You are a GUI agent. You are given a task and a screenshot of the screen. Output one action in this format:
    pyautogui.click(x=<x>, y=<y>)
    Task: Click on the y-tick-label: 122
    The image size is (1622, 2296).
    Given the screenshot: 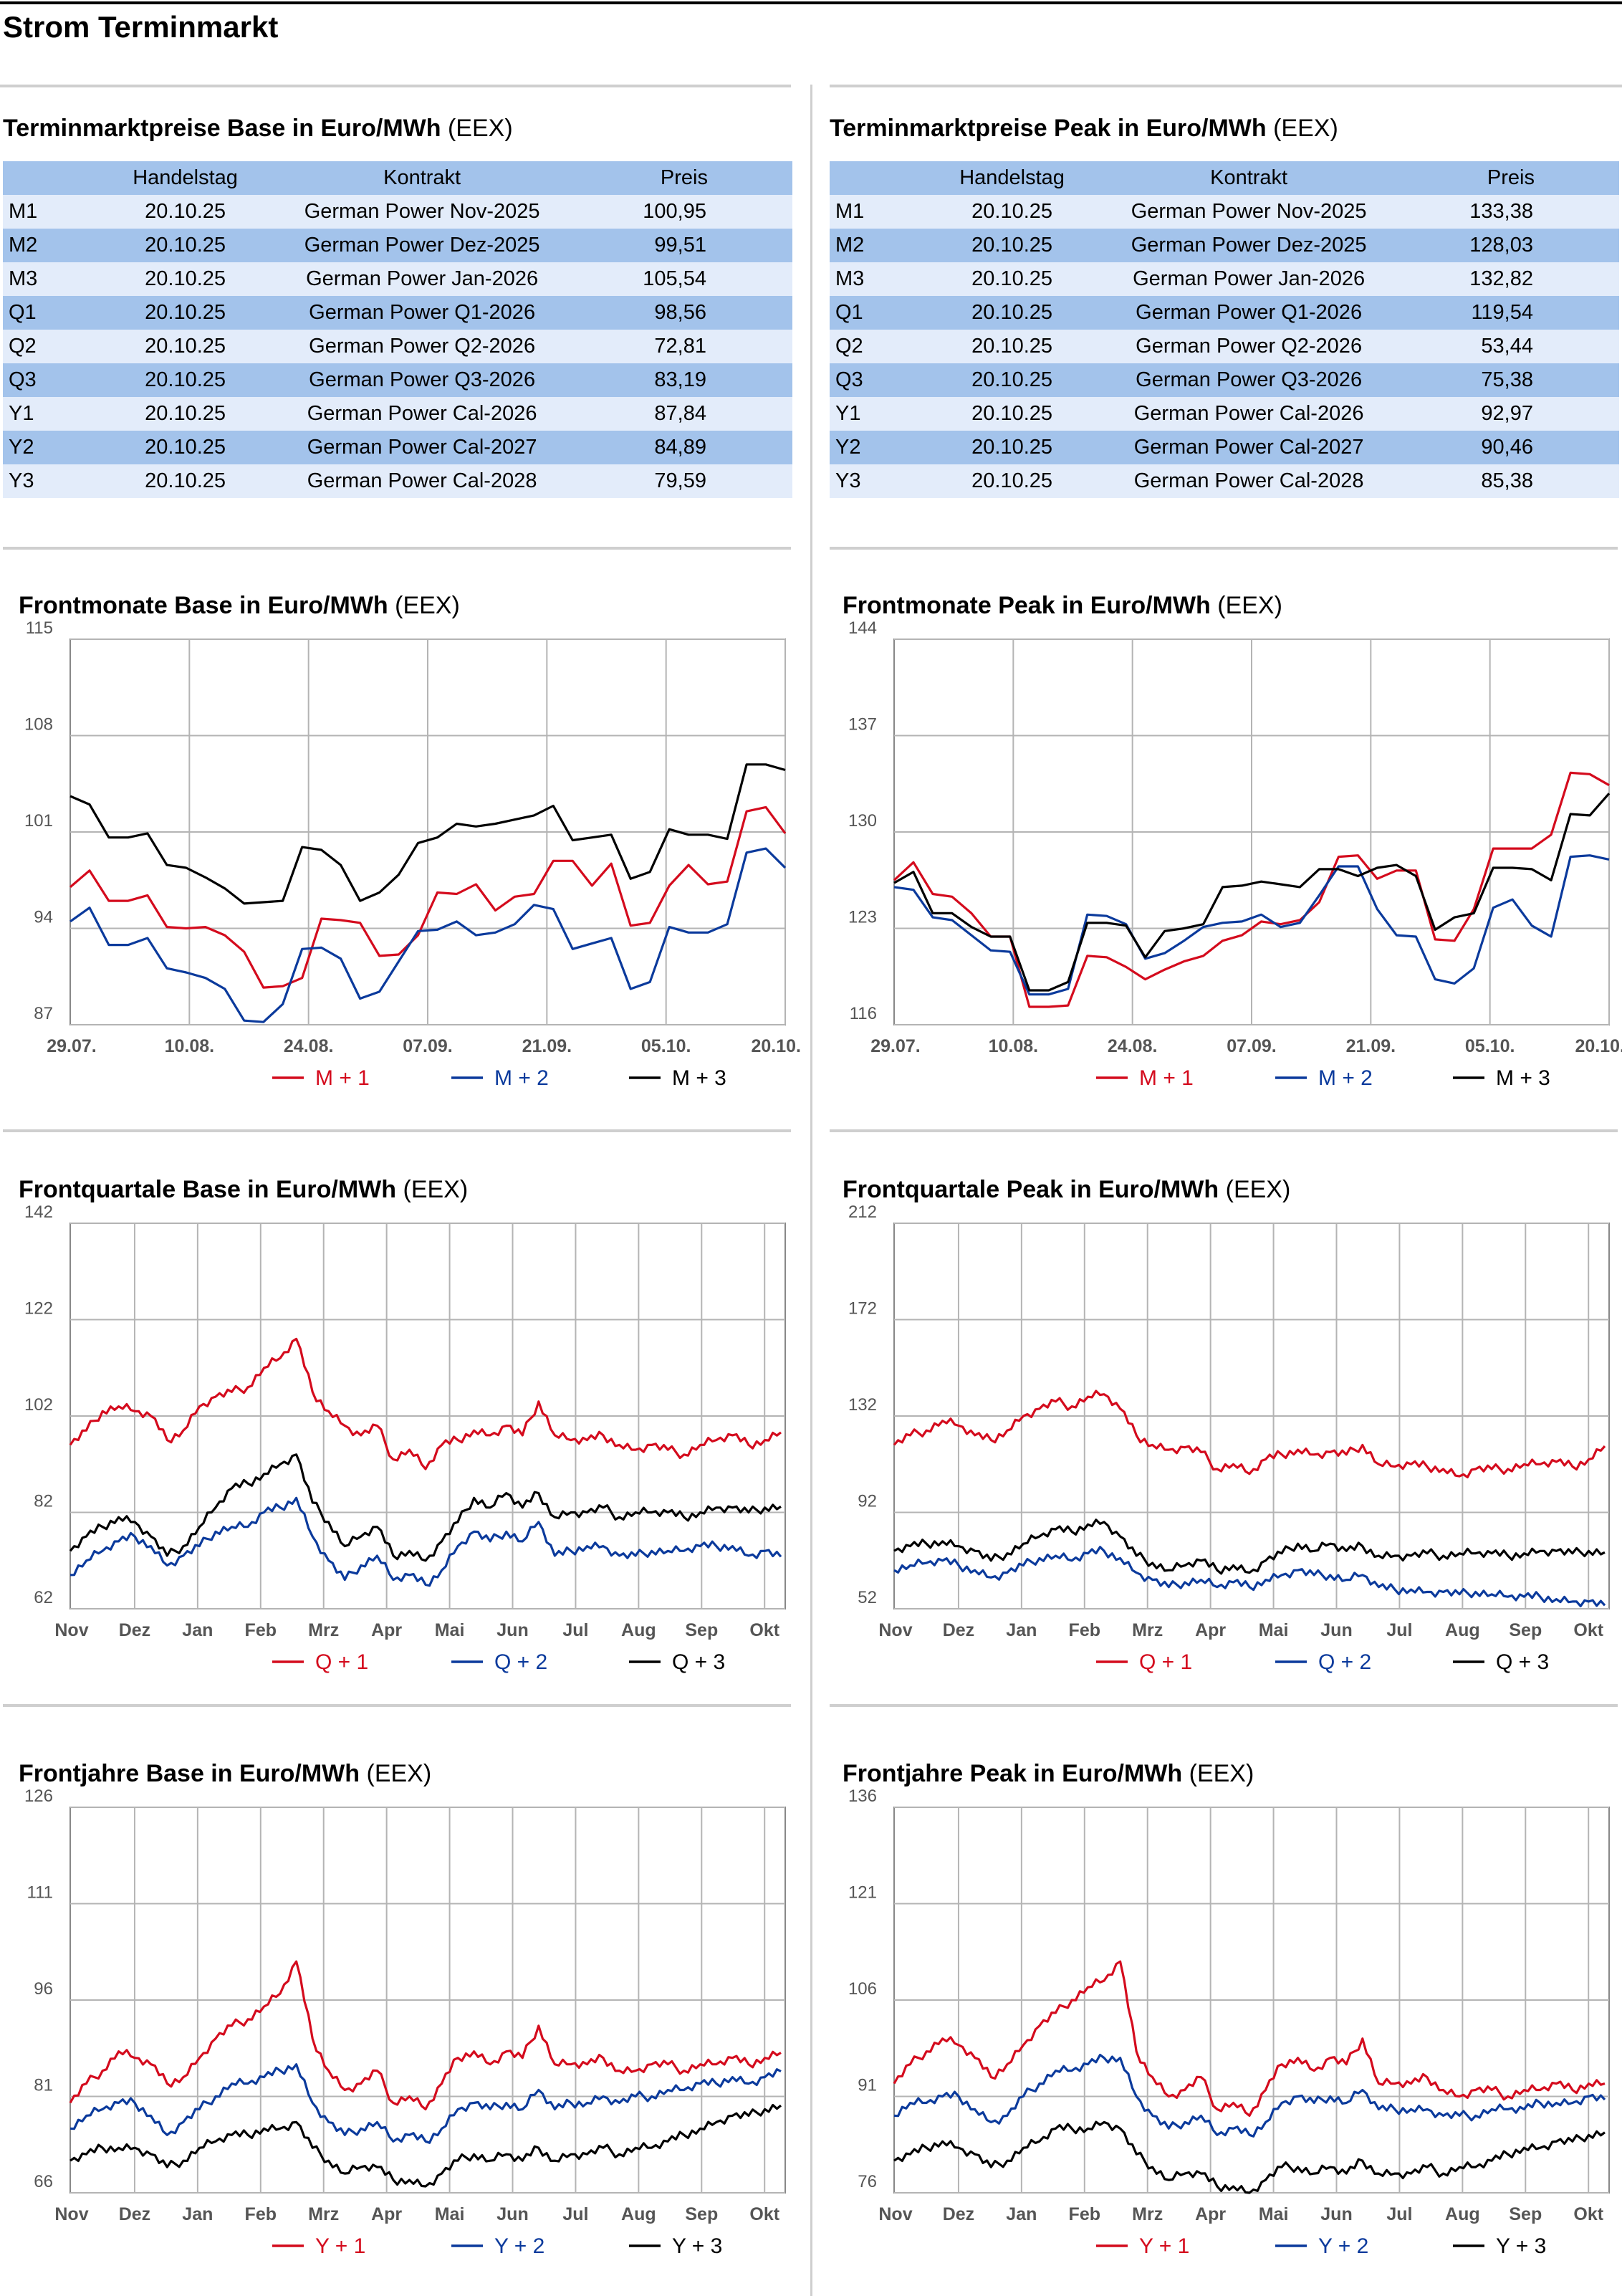 What is the action you would take?
    pyautogui.click(x=38, y=1309)
    